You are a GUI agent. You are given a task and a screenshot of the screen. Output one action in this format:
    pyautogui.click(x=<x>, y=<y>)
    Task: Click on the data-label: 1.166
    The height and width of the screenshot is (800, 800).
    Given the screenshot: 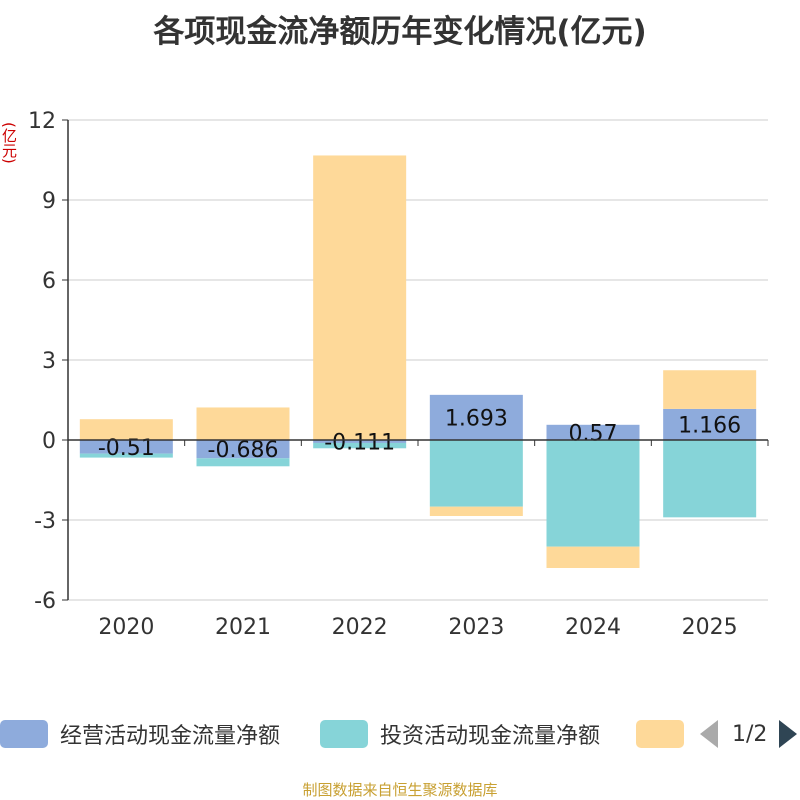 What is the action you would take?
    pyautogui.click(x=709, y=425)
    